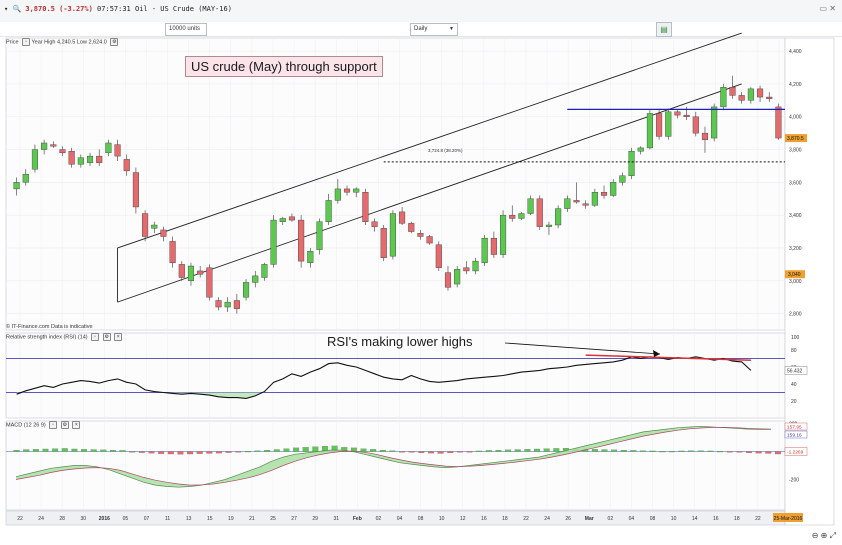 Image resolution: width=842 pixels, height=545 pixels. I want to click on price-tick-label: 4,200, so click(795, 85).